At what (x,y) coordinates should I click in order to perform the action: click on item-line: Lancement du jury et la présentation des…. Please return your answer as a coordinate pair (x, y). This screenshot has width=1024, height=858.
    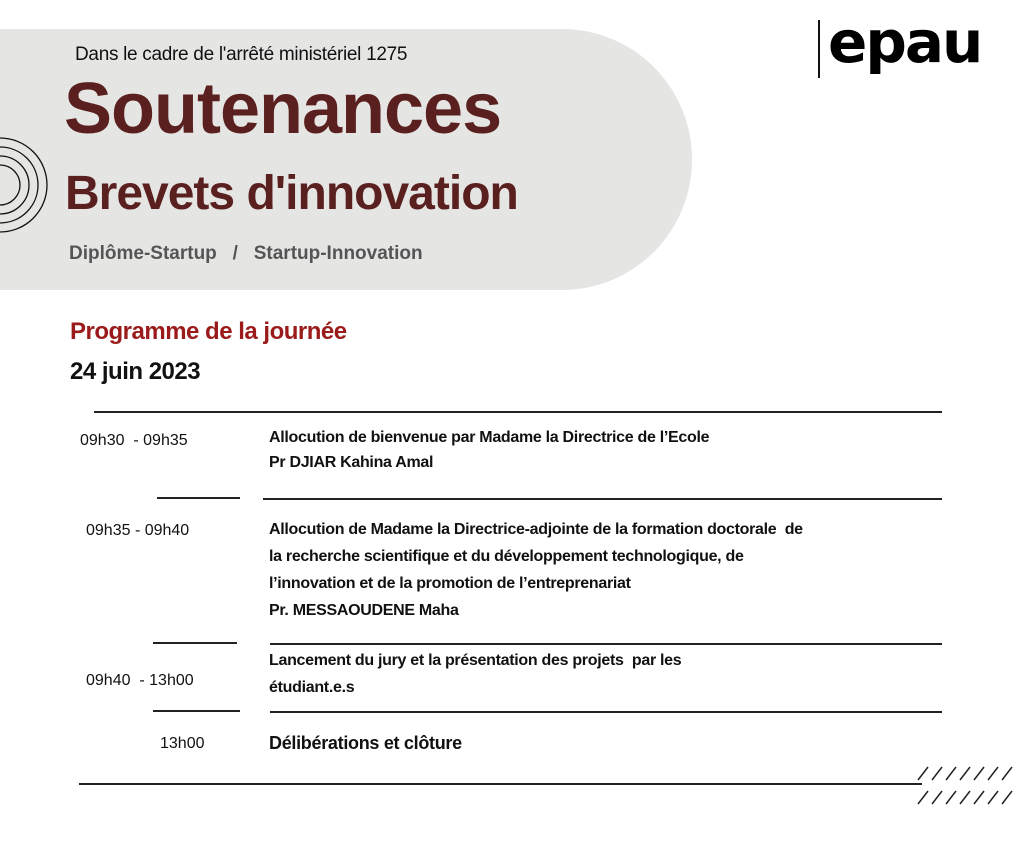
    Looking at the image, I should click on (475, 660).